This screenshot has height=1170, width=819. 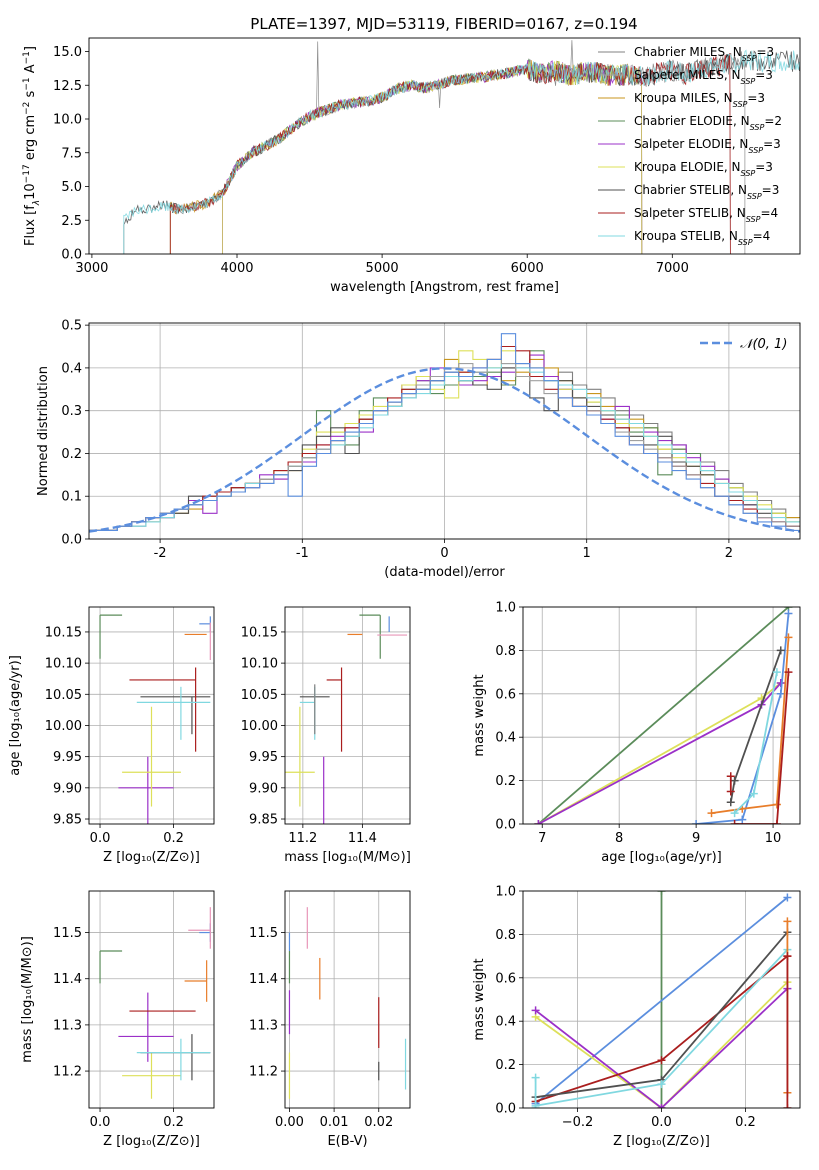 I want to click on y-axis-label-part: −1, so click(x=27, y=57).